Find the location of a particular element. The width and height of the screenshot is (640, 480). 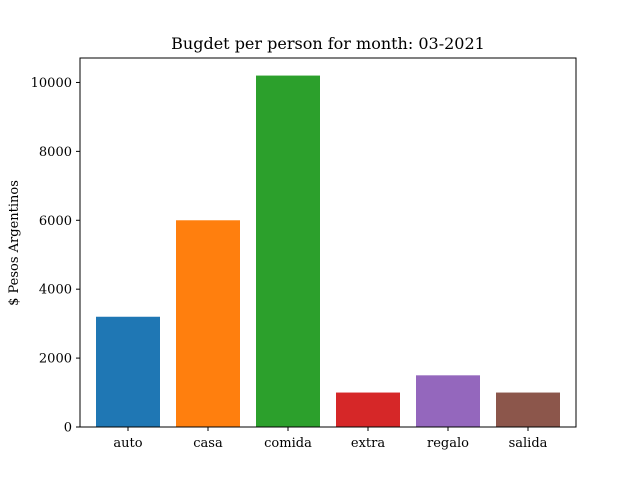

x-tick-label: auto is located at coordinates (127, 443).